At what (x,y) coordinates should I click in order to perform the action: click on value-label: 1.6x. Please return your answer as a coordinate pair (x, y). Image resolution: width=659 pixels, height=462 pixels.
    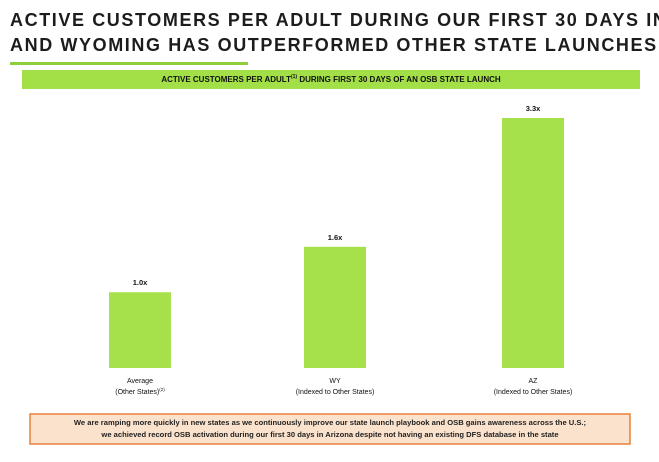
    Looking at the image, I should click on (335, 237).